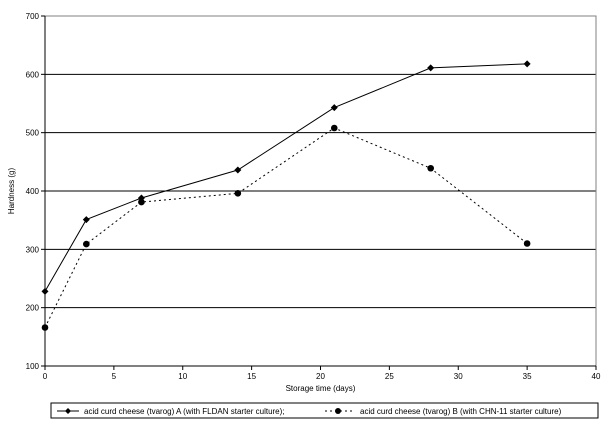 This screenshot has height=424, width=608. Describe the element at coordinates (114, 376) in the screenshot. I see `x-tick-label-5: 5` at that location.